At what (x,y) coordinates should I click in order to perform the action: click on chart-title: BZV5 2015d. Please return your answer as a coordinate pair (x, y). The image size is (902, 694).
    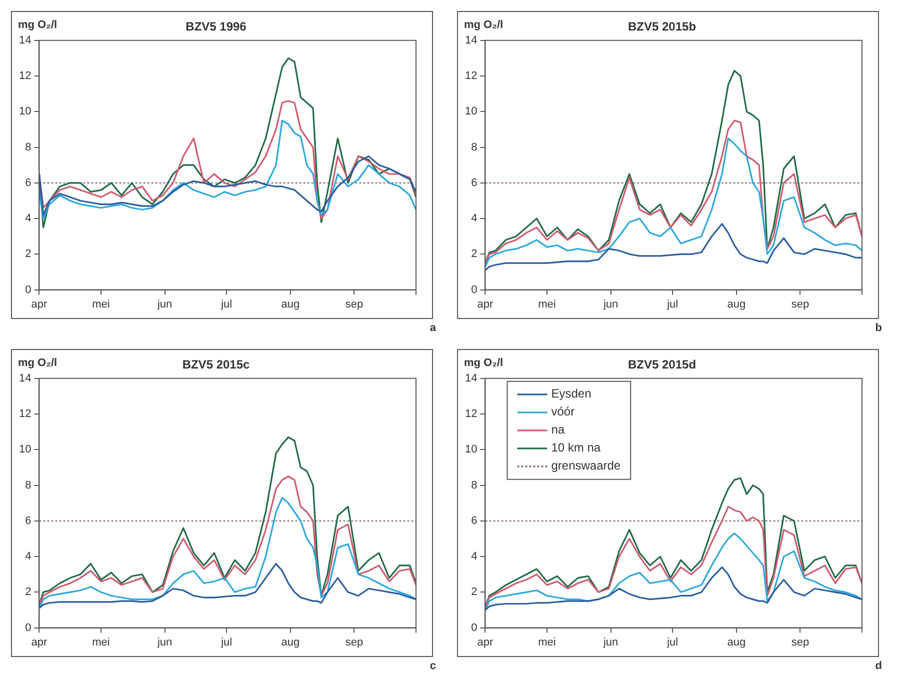
    Looking at the image, I should click on (662, 365).